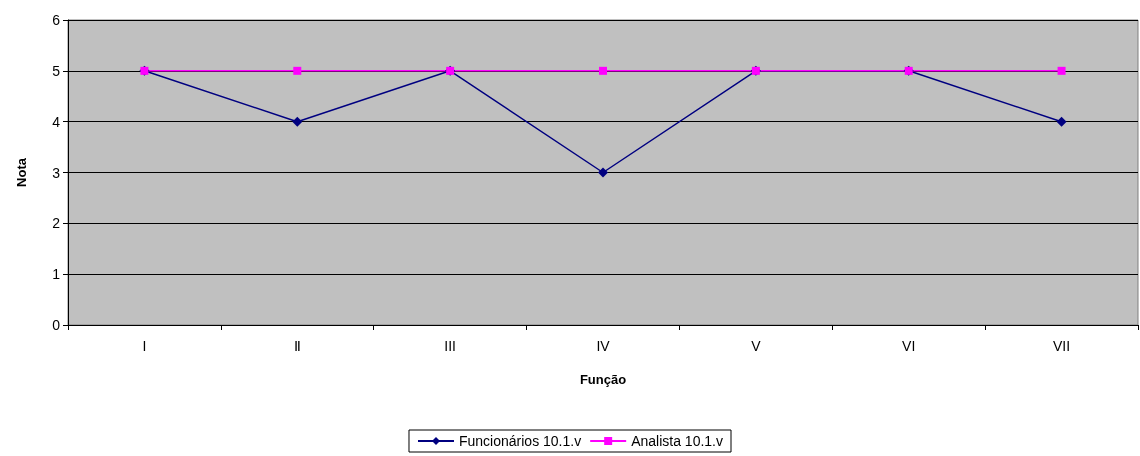  Describe the element at coordinates (21, 172) in the screenshot. I see `y-axis-title: Nota` at that location.